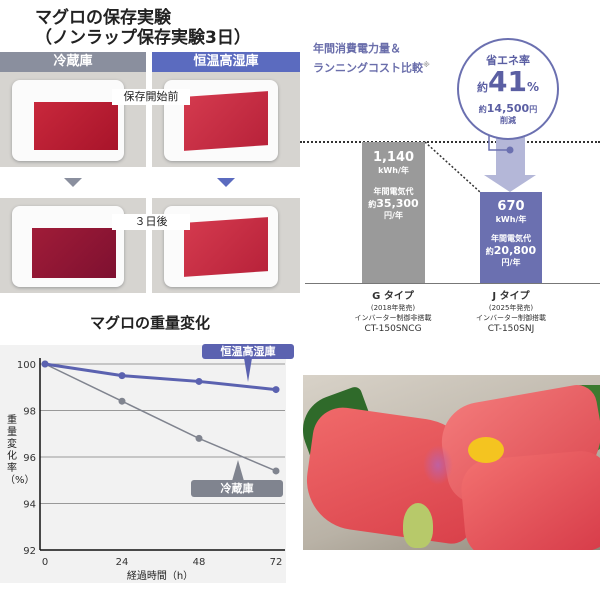 This screenshot has width=600, height=600. Describe the element at coordinates (73, 62) in the screenshot. I see `header-fridge: 冷蔵庫` at that location.